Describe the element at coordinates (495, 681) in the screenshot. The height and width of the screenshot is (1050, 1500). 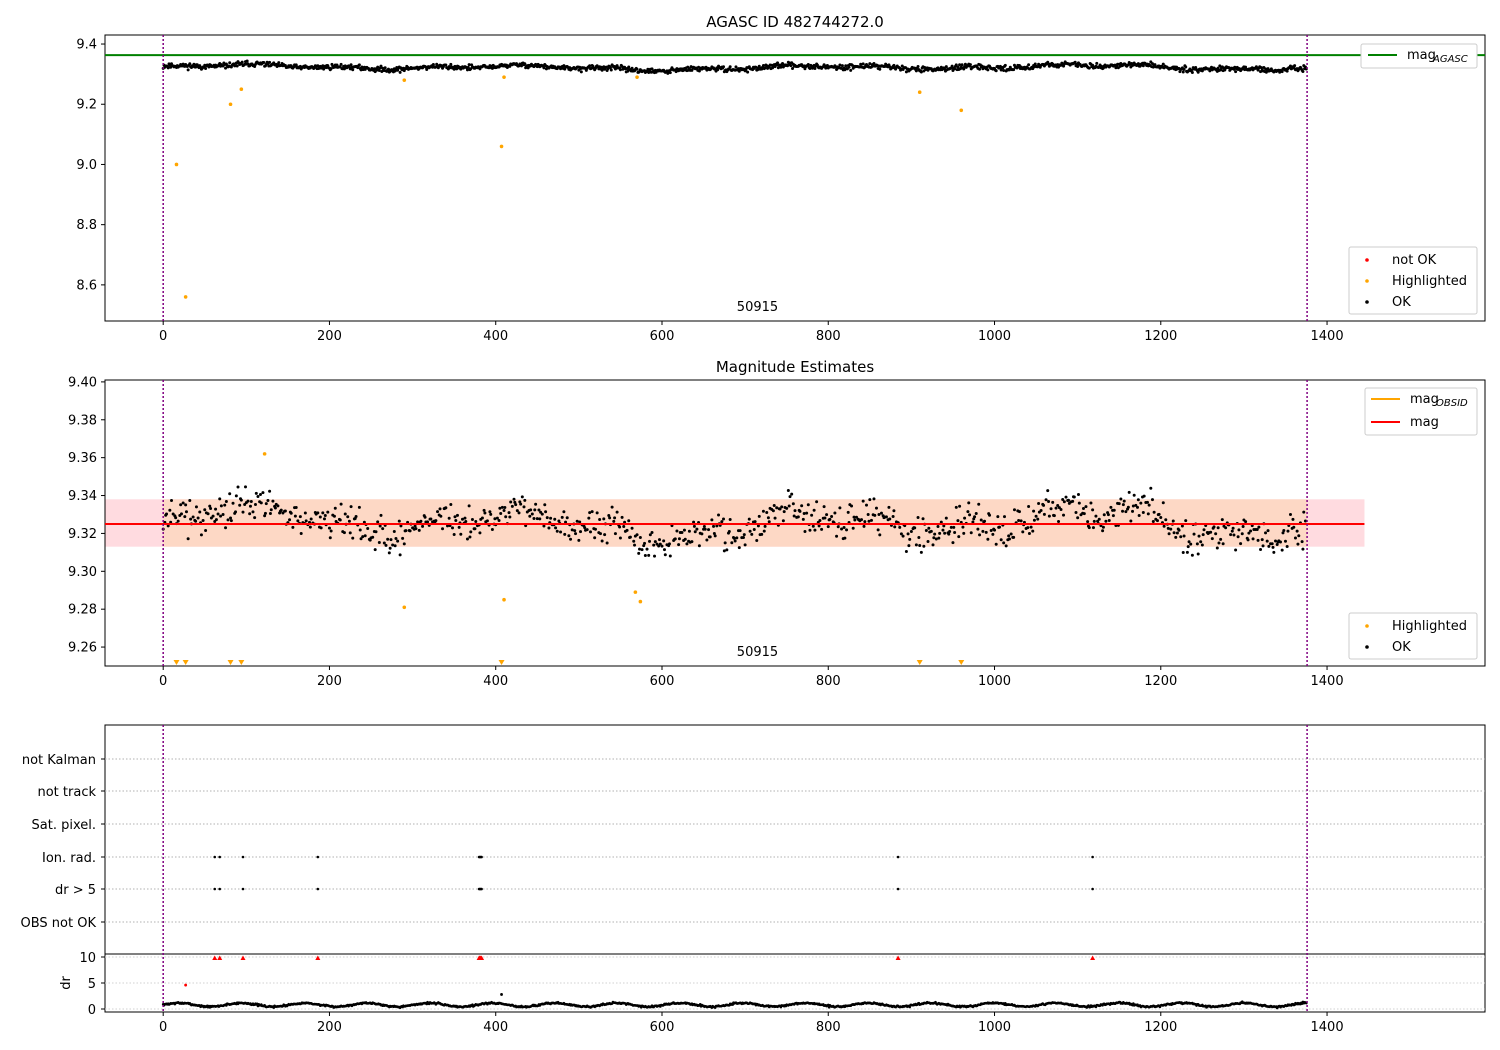
I see `panel-2-xtick-label-2: 400` at that location.